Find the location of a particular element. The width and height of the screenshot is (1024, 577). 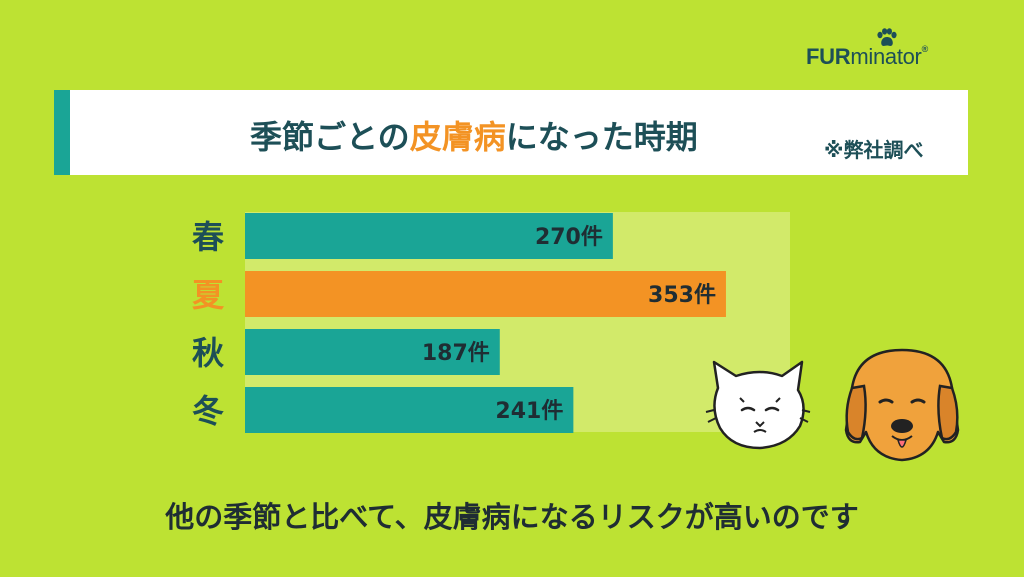

category-label: 冬 is located at coordinates (208, 411).